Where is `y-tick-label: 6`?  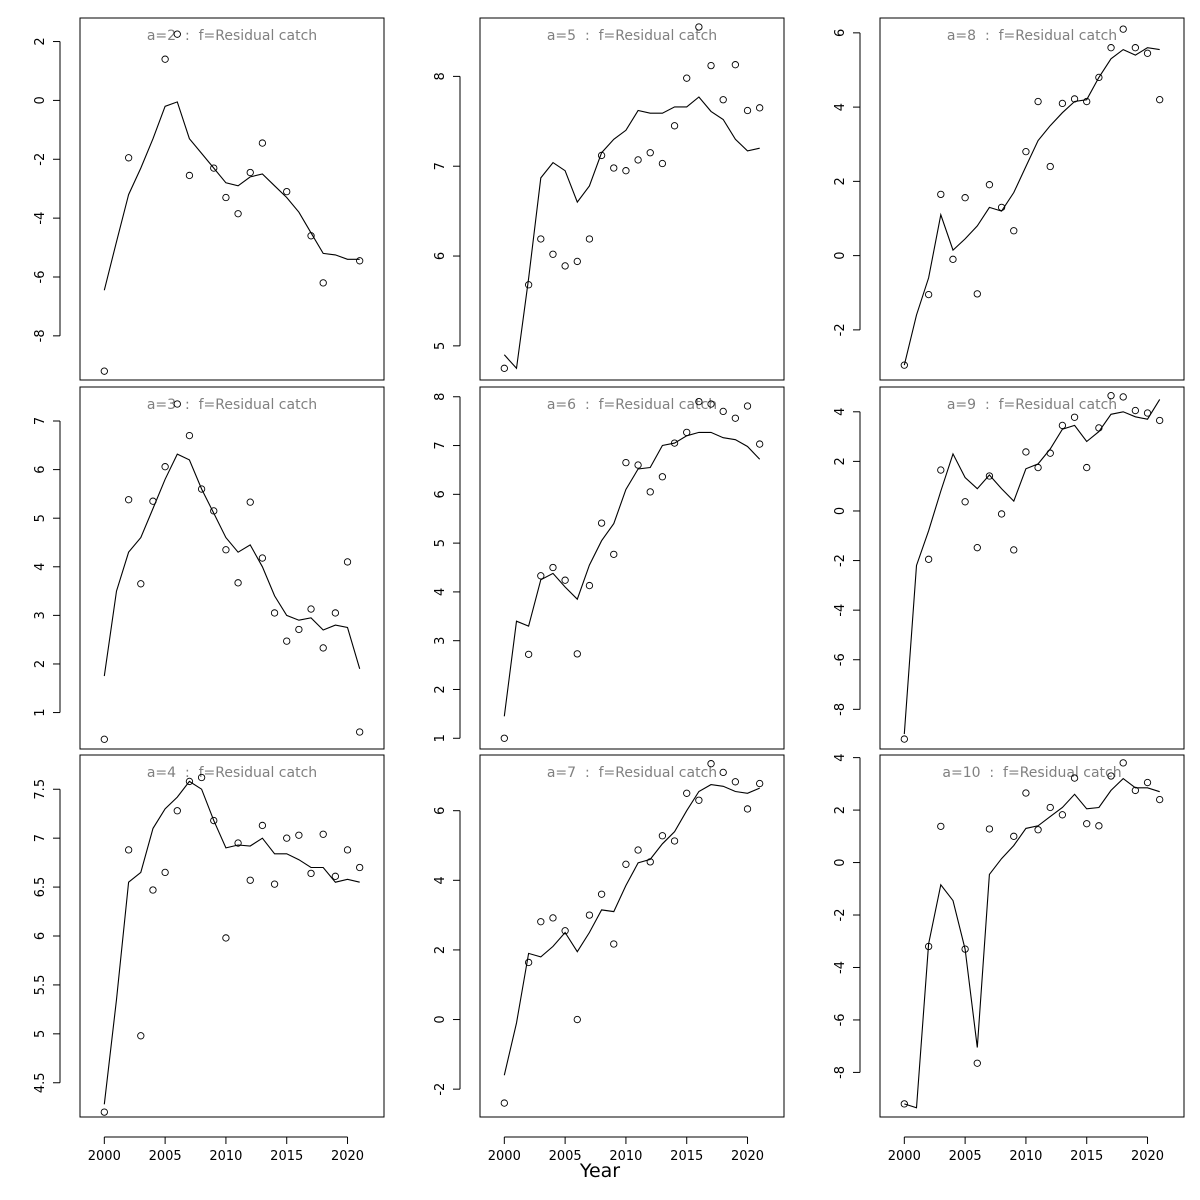 y-tick-label: 6 is located at coordinates (40, 469).